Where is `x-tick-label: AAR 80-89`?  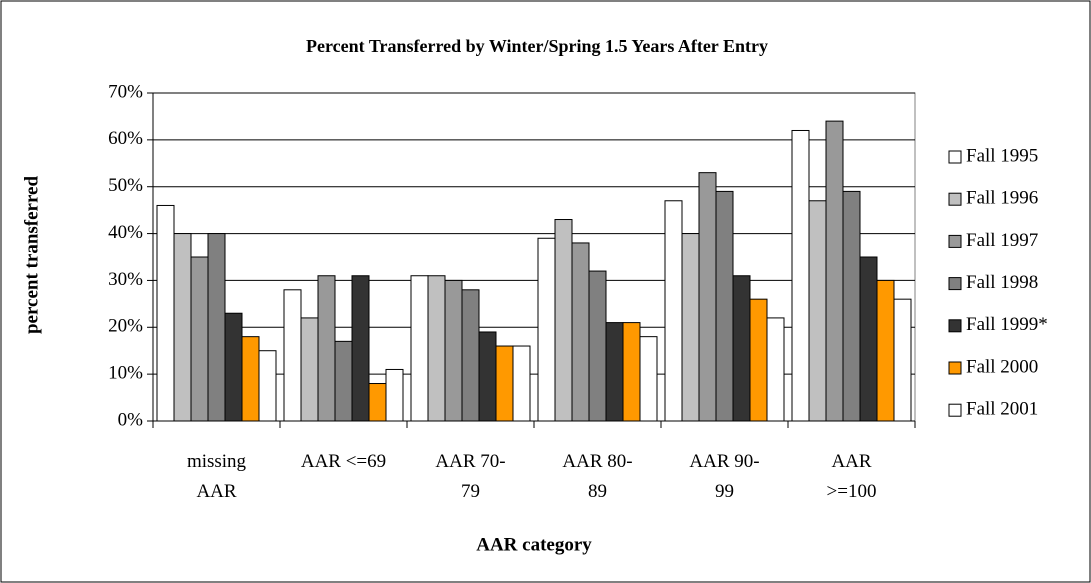
x-tick-label: AAR 80-89 is located at coordinates (597, 476).